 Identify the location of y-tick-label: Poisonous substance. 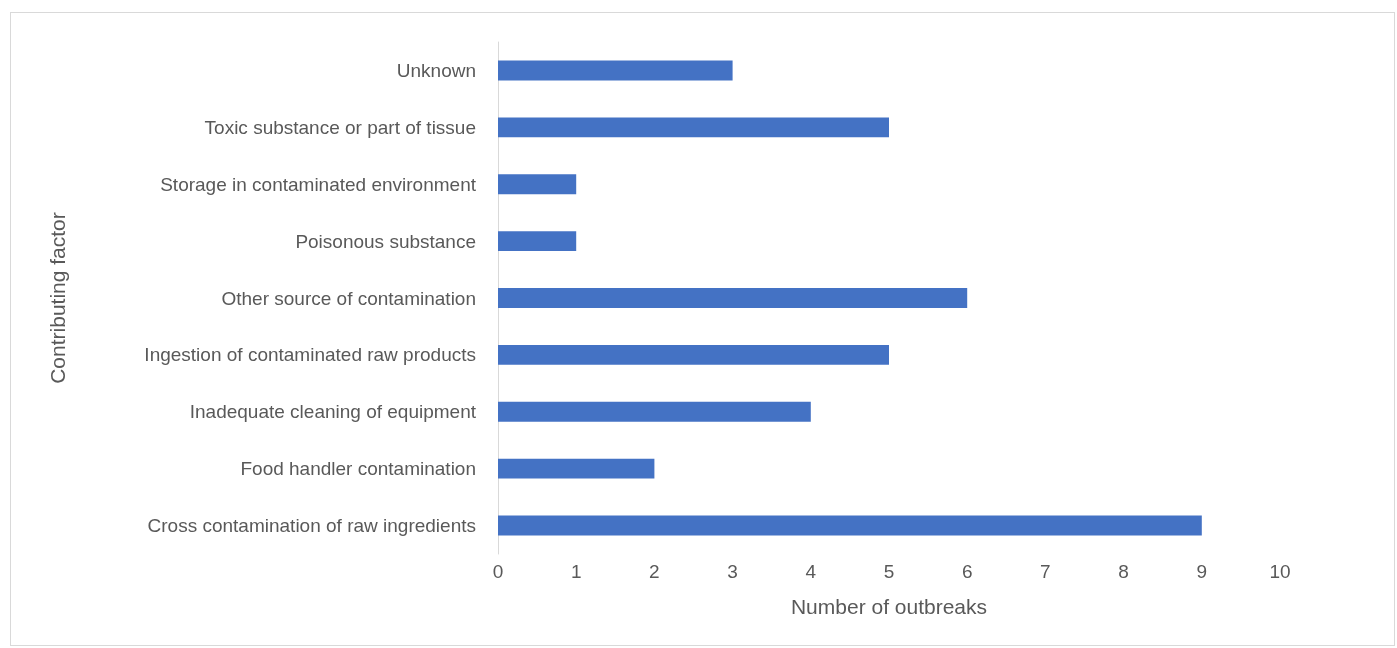
(385, 241).